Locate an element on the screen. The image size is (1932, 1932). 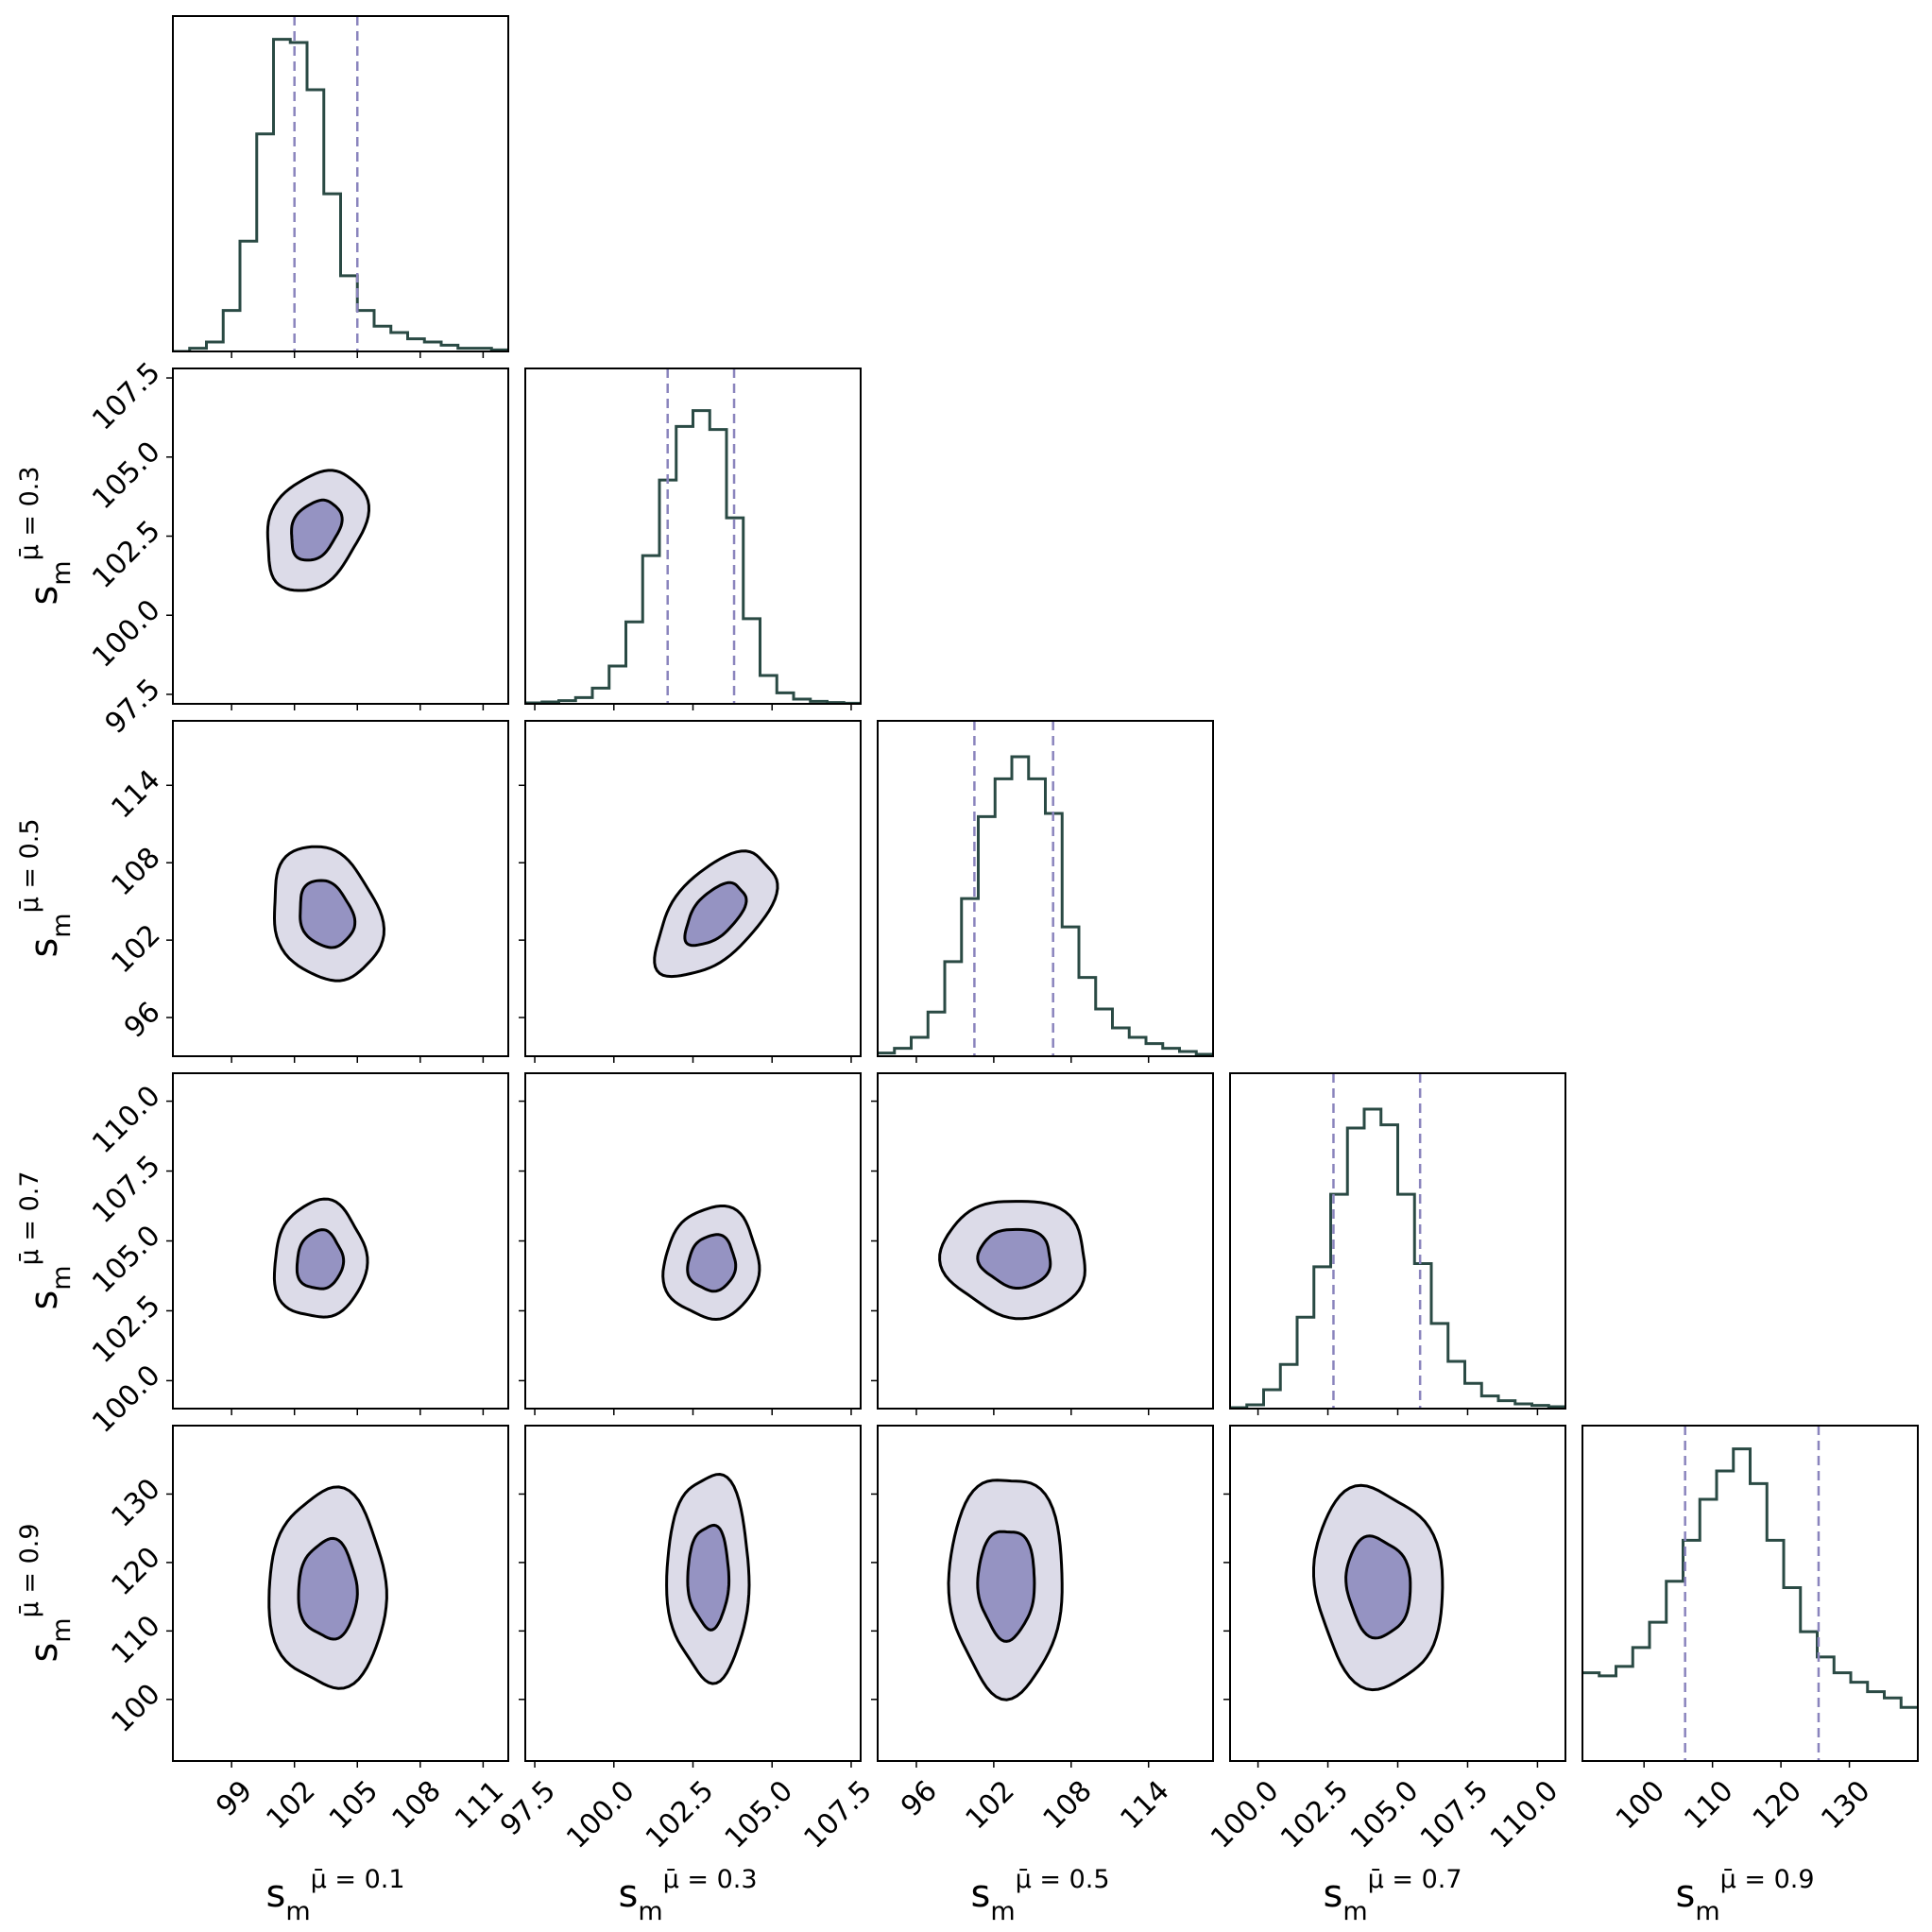
xlabel-param-3: smμ̄ = 0.7 is located at coordinates (1392, 1895).